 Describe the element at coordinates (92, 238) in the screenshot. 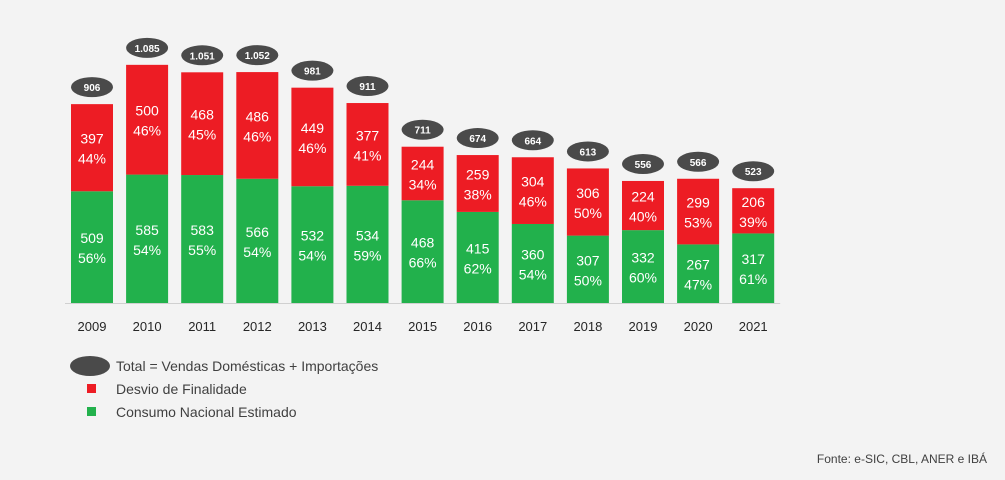

I see `label-consumo-value-2009: 509` at that location.